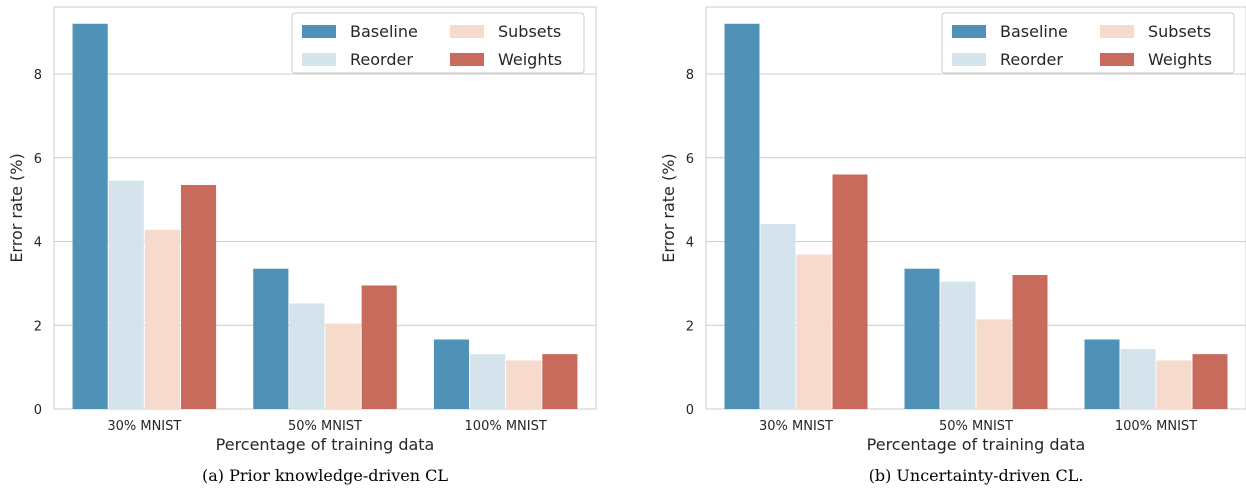 The height and width of the screenshot is (489, 1246). Describe the element at coordinates (325, 475) in the screenshot. I see `figure-caption: (a) Prior knowledge-driven CL` at that location.